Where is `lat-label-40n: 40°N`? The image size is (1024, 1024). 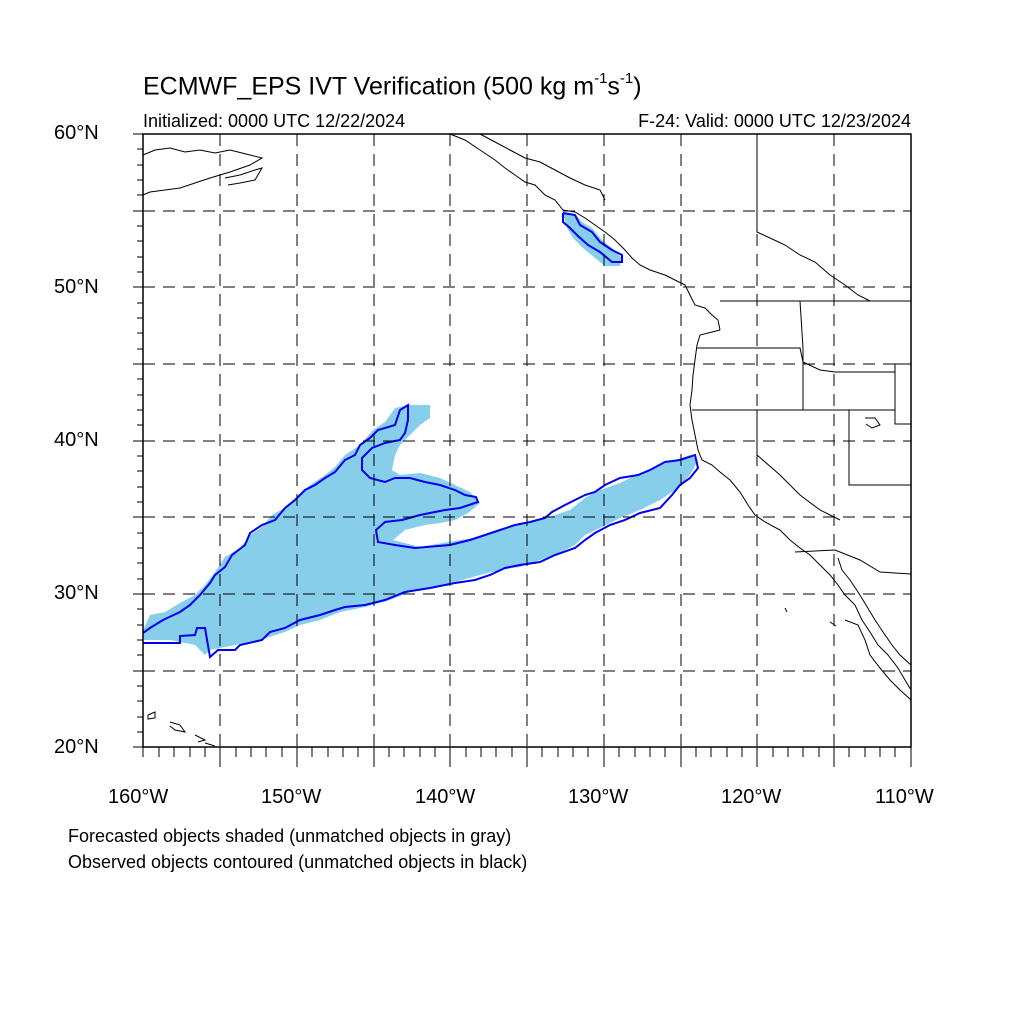
lat-label-40n: 40°N is located at coordinates (76, 440).